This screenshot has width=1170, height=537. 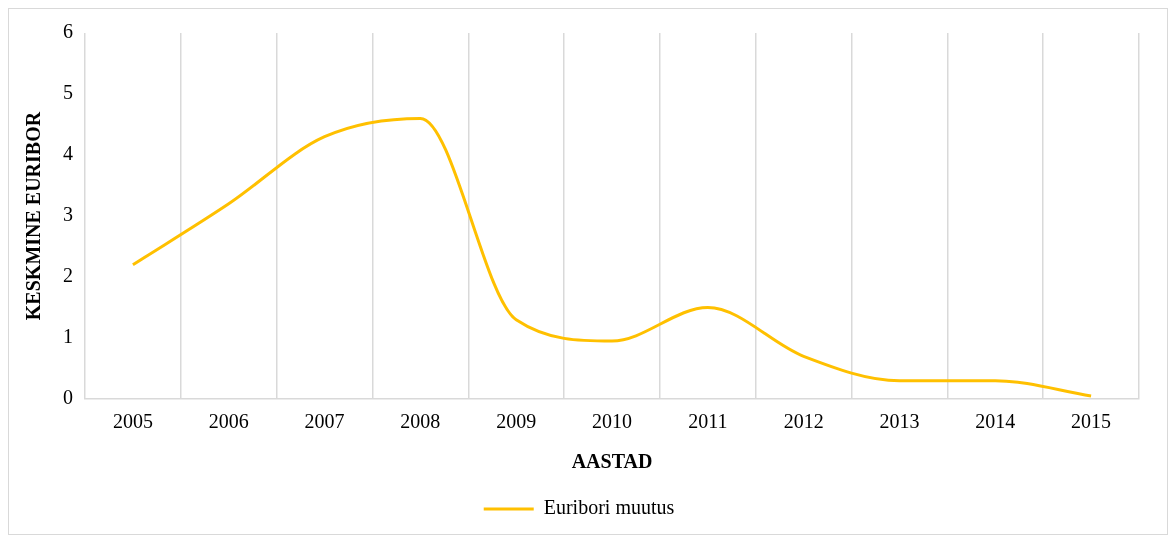 What do you see at coordinates (68, 214) in the screenshot?
I see `y-tick-label: 3` at bounding box center [68, 214].